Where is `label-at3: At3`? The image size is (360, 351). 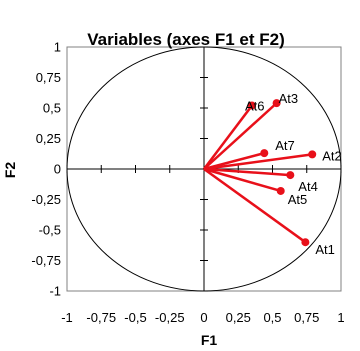
label-at3: At3 is located at coordinates (289, 98).